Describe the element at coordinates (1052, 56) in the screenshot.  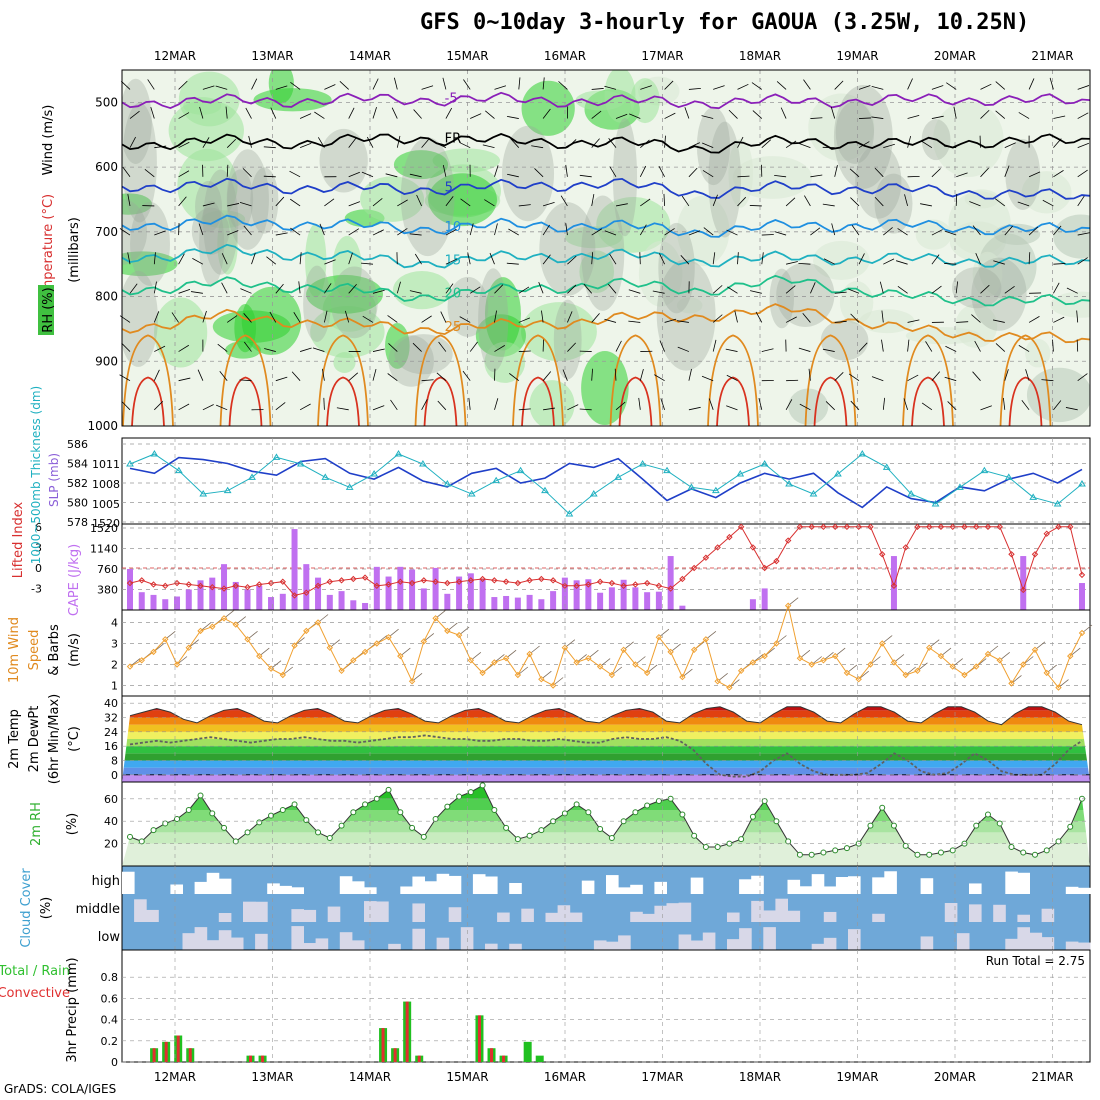
I see `date-tick-label: 21MAR` at that location.